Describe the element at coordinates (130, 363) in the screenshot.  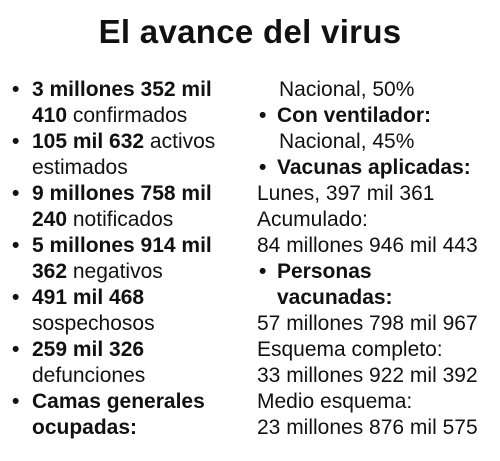
I see `stat-defunciones: • 259 mil 326 defunciones` at that location.